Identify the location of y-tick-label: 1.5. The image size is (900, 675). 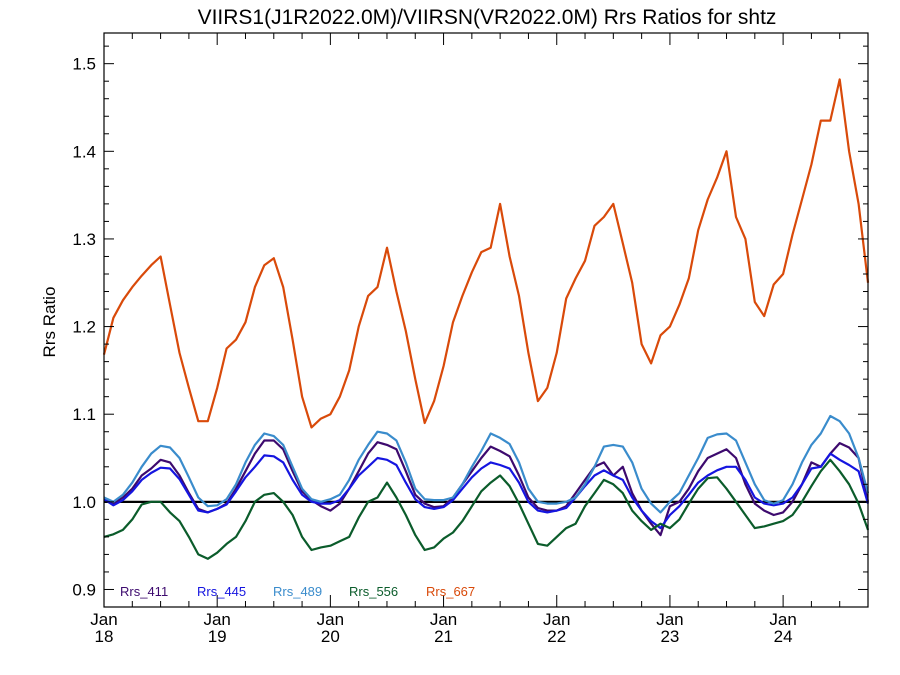
(84, 64).